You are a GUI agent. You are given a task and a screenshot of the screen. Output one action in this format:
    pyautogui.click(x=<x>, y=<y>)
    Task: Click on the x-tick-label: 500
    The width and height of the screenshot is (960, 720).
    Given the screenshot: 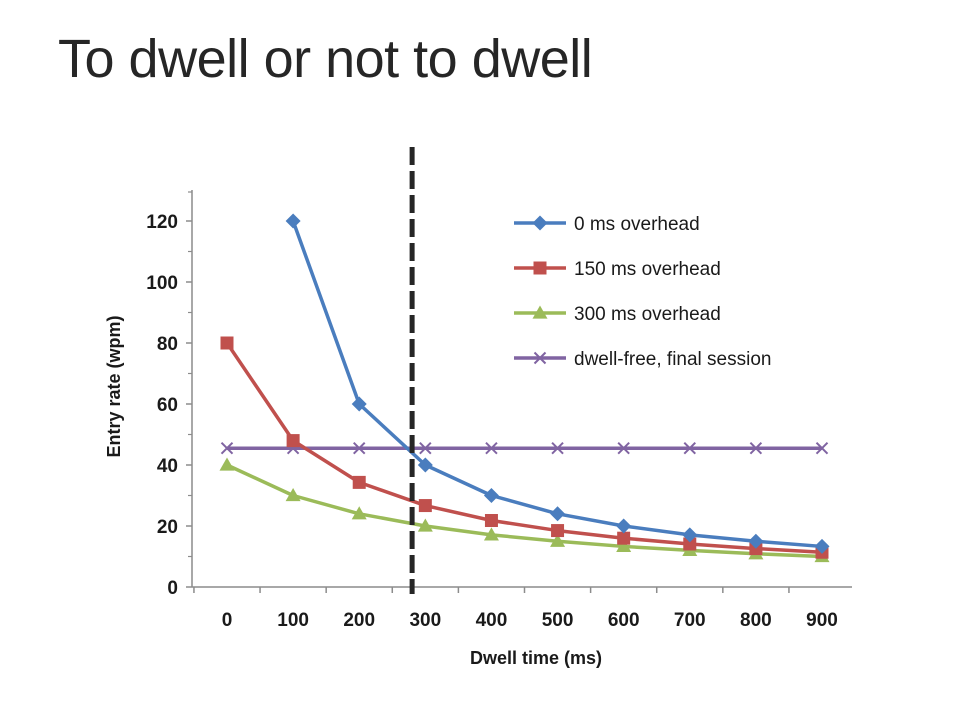 What is the action you would take?
    pyautogui.click(x=558, y=620)
    